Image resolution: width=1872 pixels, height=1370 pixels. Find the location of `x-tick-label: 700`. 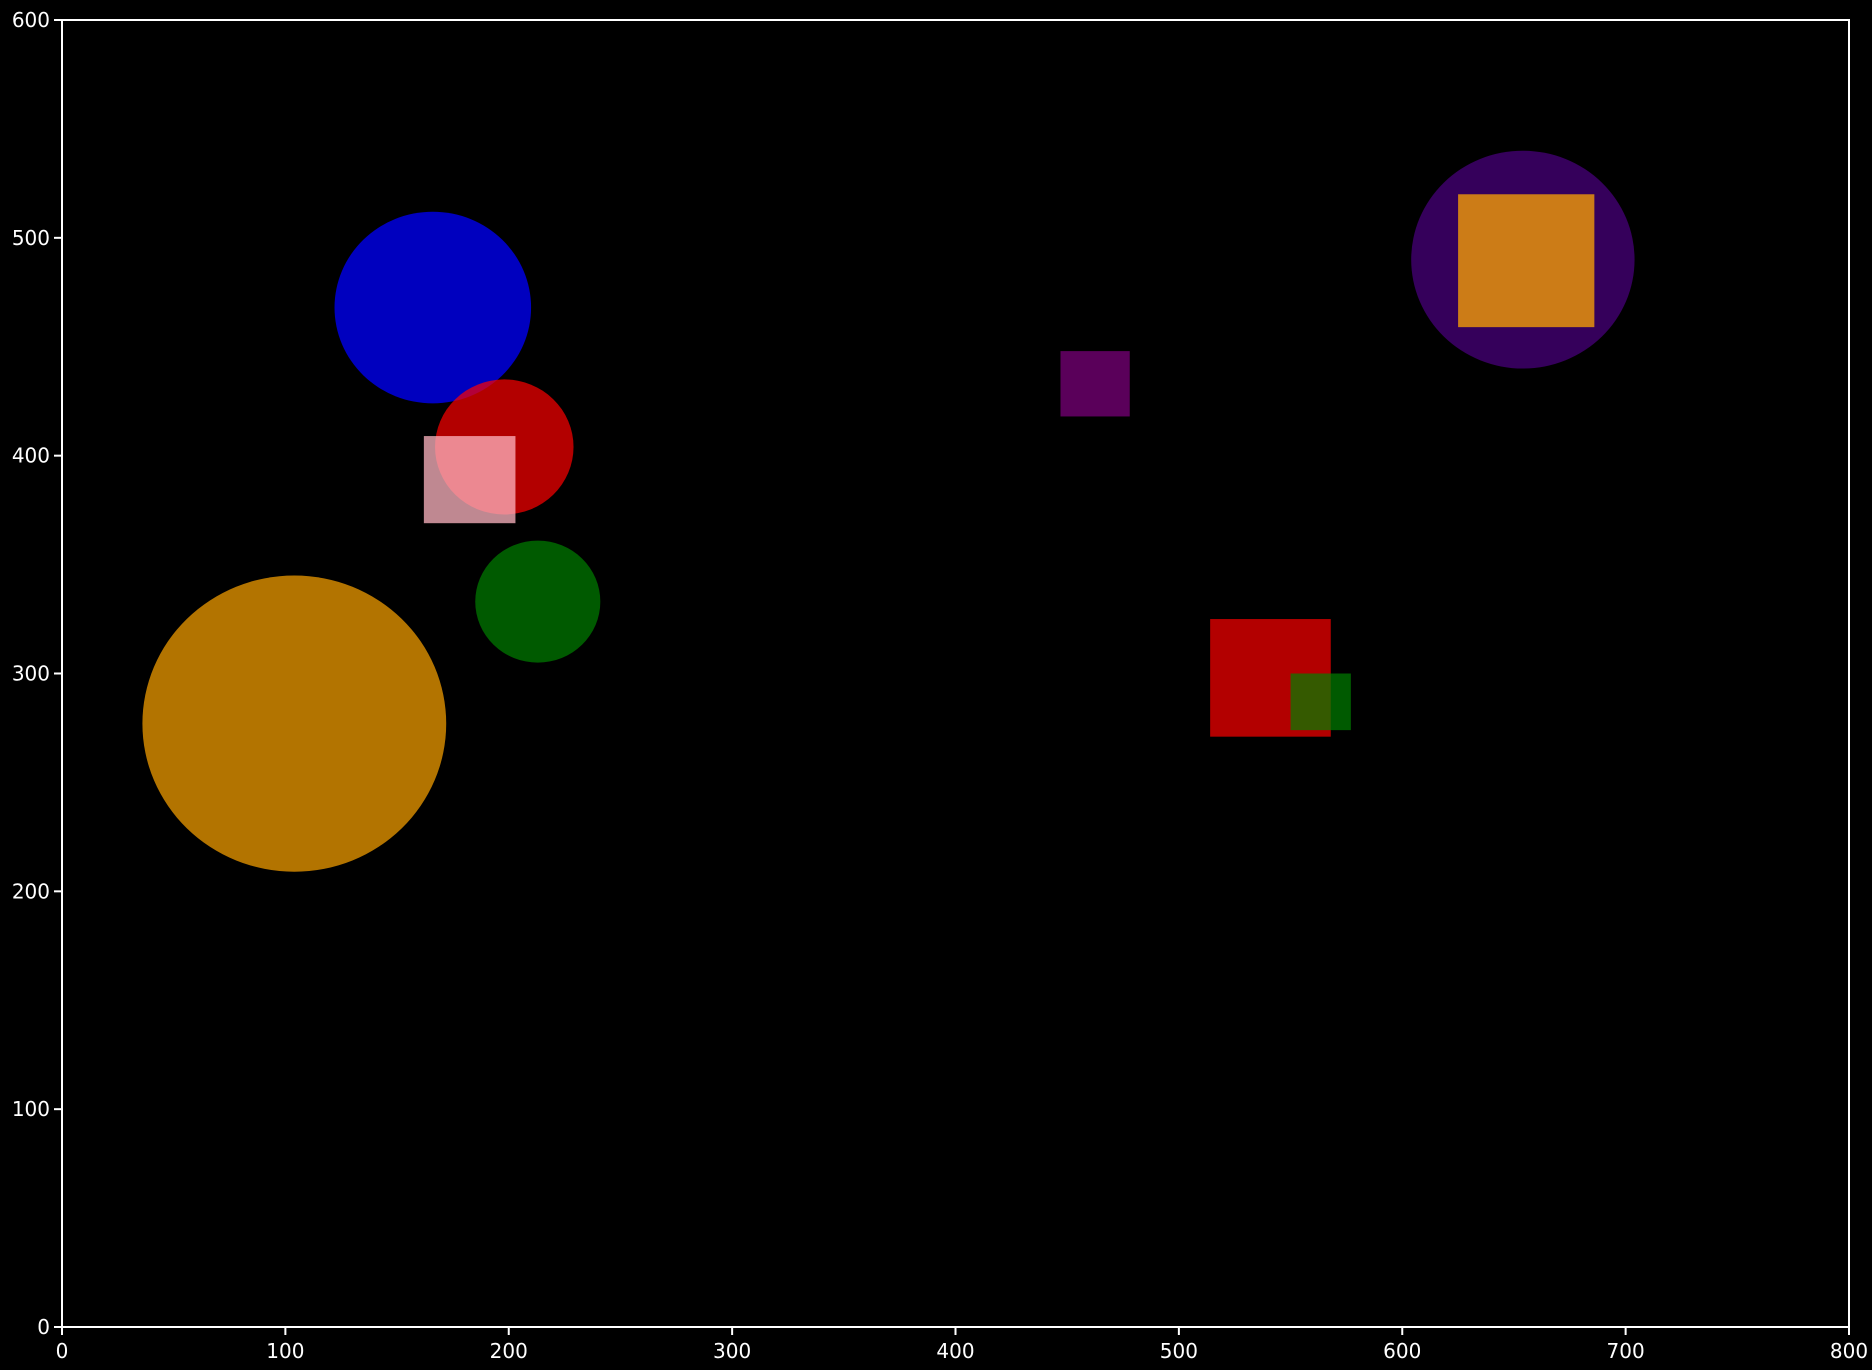

x-tick-label: 700 is located at coordinates (1626, 1351).